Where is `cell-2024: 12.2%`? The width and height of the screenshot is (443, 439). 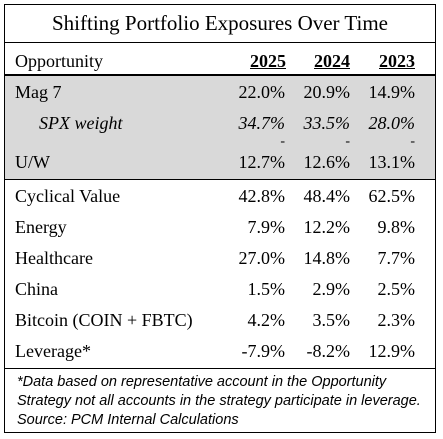 cell-2024: 12.2% is located at coordinates (327, 227).